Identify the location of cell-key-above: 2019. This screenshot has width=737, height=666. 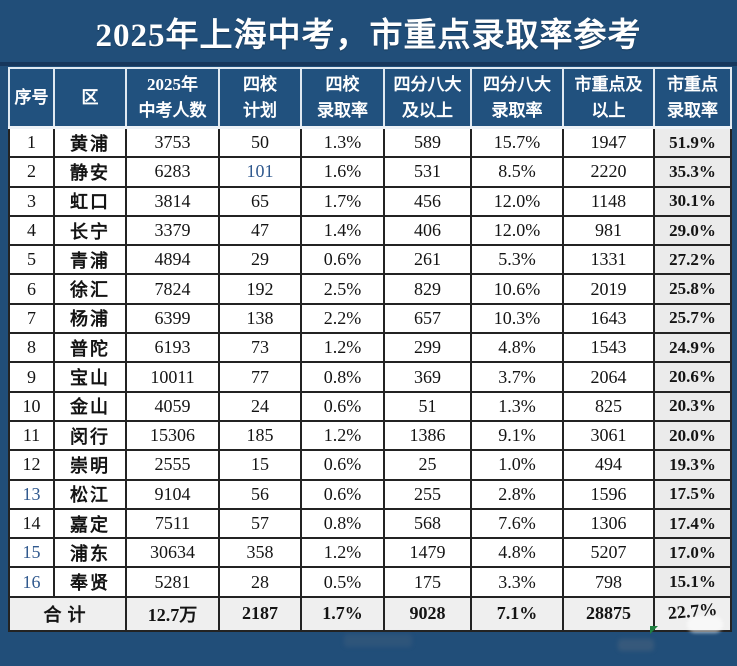
(608, 289).